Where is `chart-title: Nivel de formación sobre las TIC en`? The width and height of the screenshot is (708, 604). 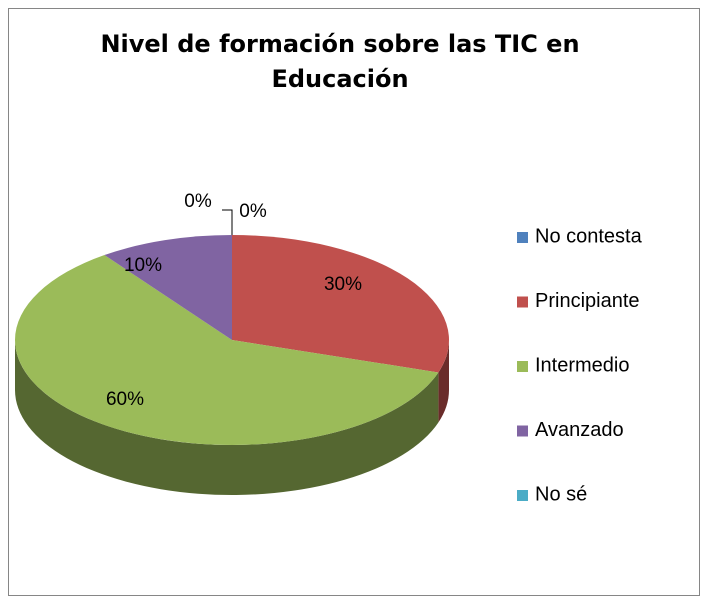 chart-title: Nivel de formación sobre las TIC en is located at coordinates (339, 44).